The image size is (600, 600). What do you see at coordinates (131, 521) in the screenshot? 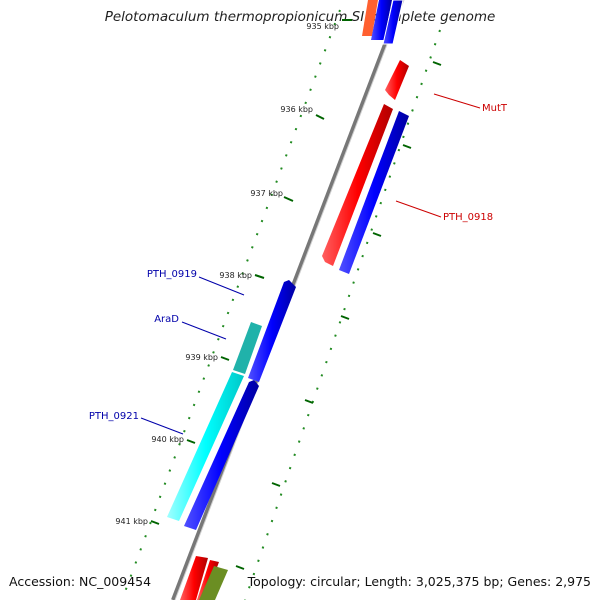
I see `tick-label-941: 941 kbp` at bounding box center [131, 521].